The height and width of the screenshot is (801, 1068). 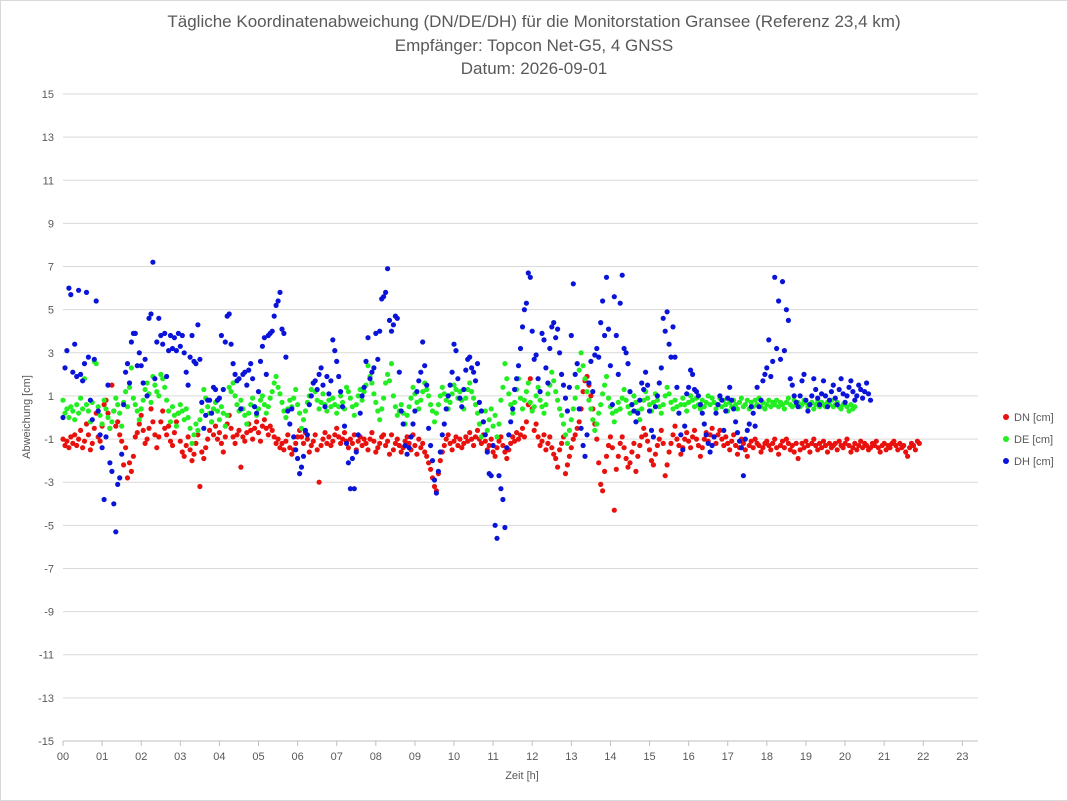 I want to click on x-tick-label: 12, so click(x=532, y=757).